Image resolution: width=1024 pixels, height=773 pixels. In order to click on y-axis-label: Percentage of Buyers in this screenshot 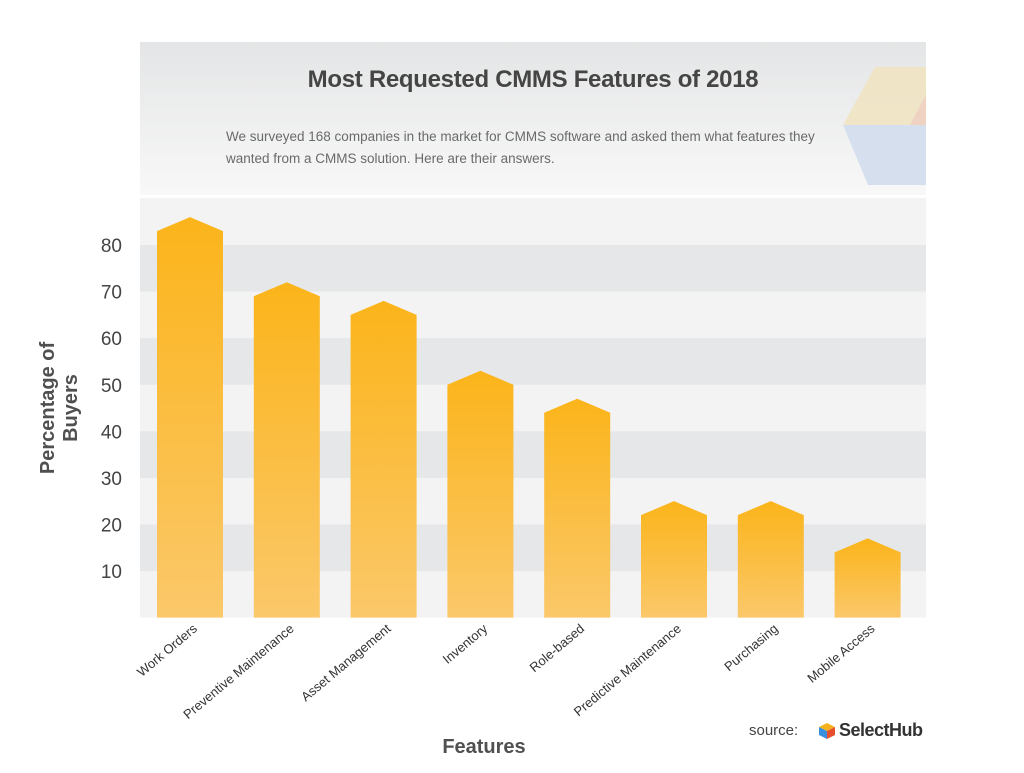, I will do `click(59, 408)`.